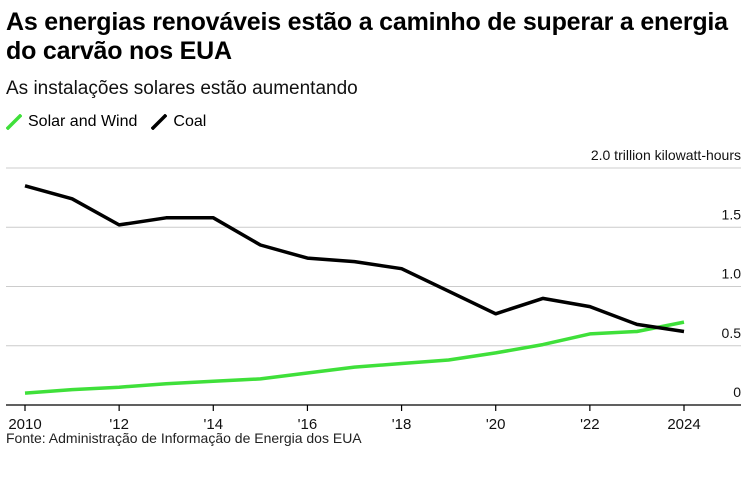 This screenshot has width=741, height=486. Describe the element at coordinates (83, 121) in the screenshot. I see `legend-label-solar-wind: Solar and Wind` at that location.